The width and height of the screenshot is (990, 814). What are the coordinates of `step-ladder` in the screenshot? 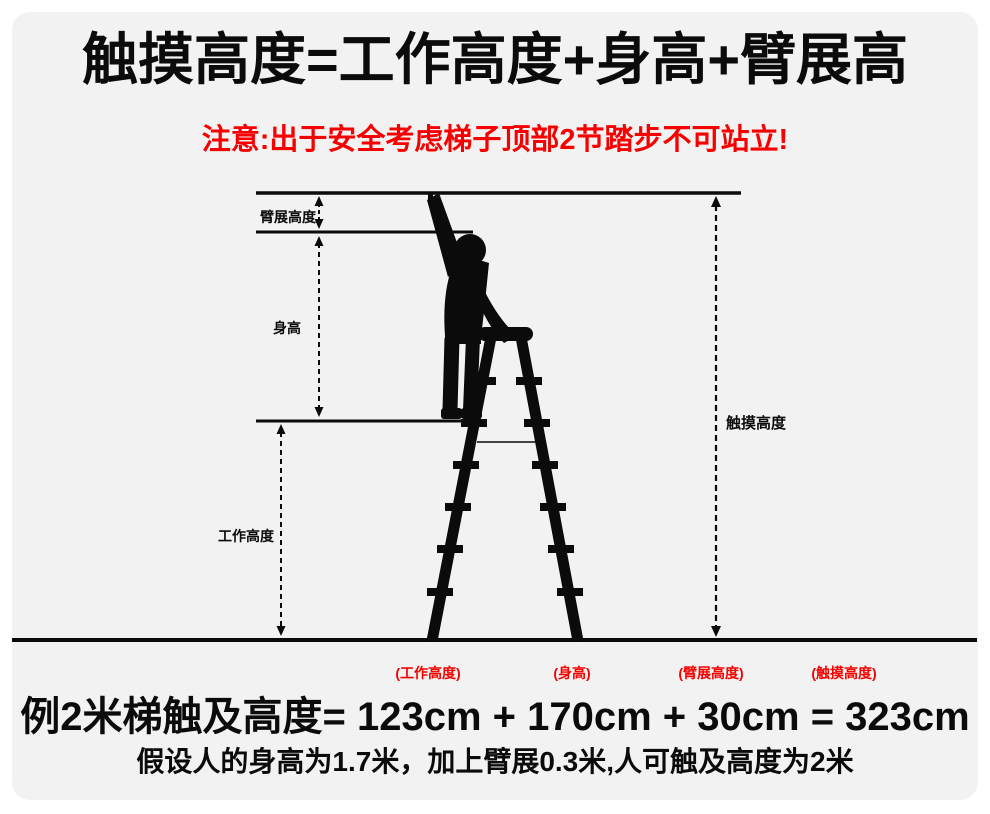 It's located at (505, 485).